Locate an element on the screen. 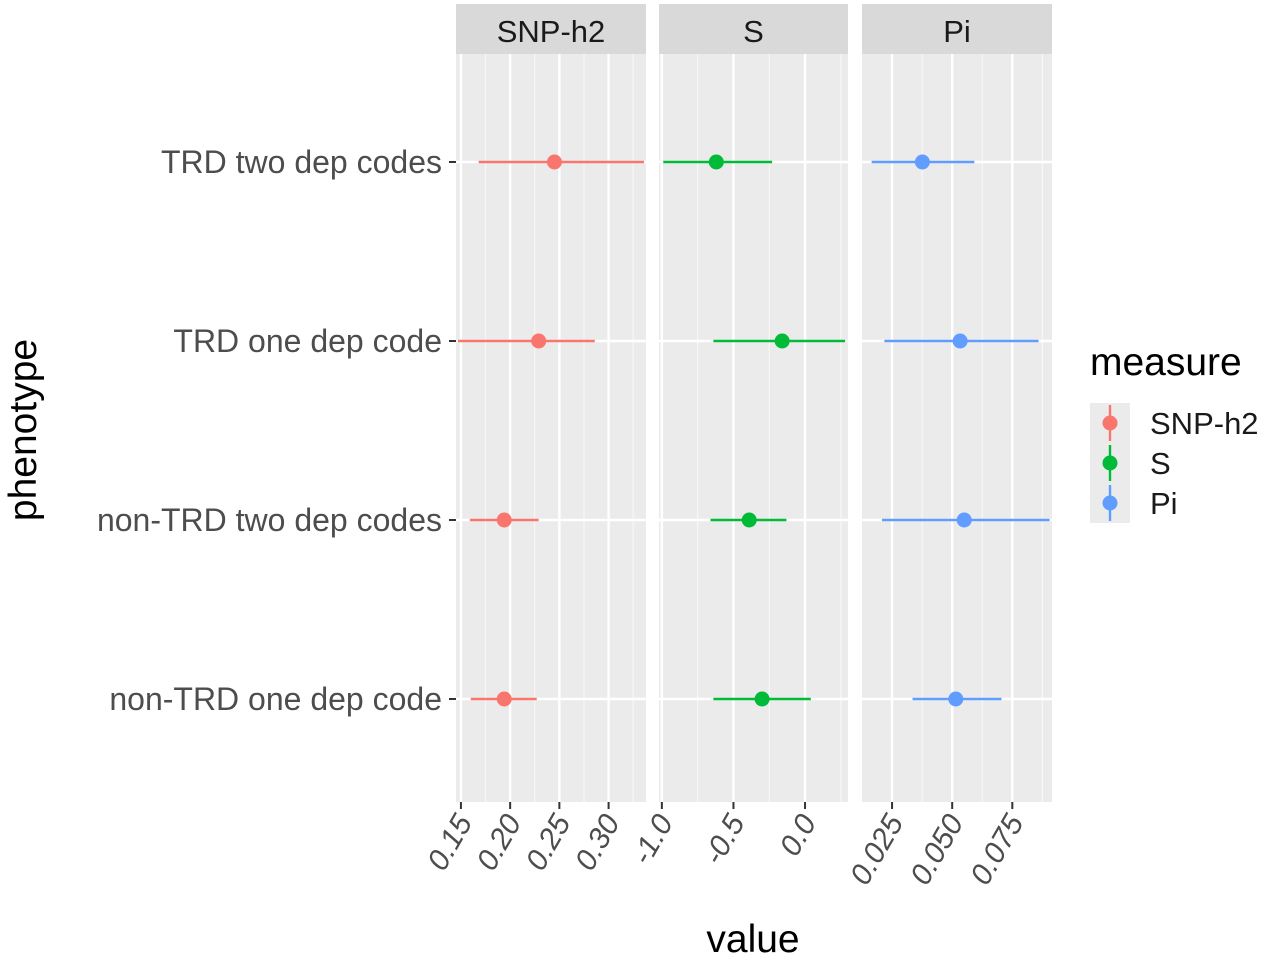 The image size is (1280, 956). y-tick-label: non-TRD two dep codes is located at coordinates (269, 520).